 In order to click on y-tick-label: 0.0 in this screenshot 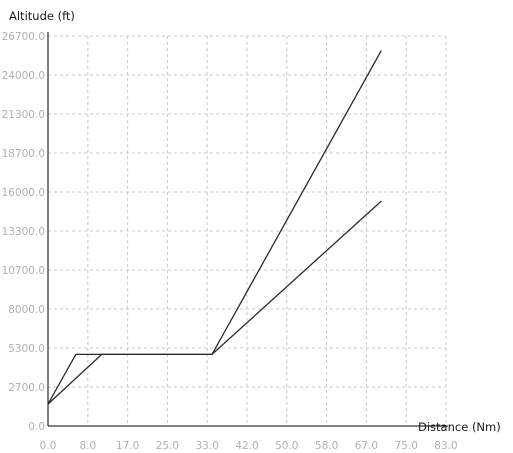, I will do `click(36, 427)`.